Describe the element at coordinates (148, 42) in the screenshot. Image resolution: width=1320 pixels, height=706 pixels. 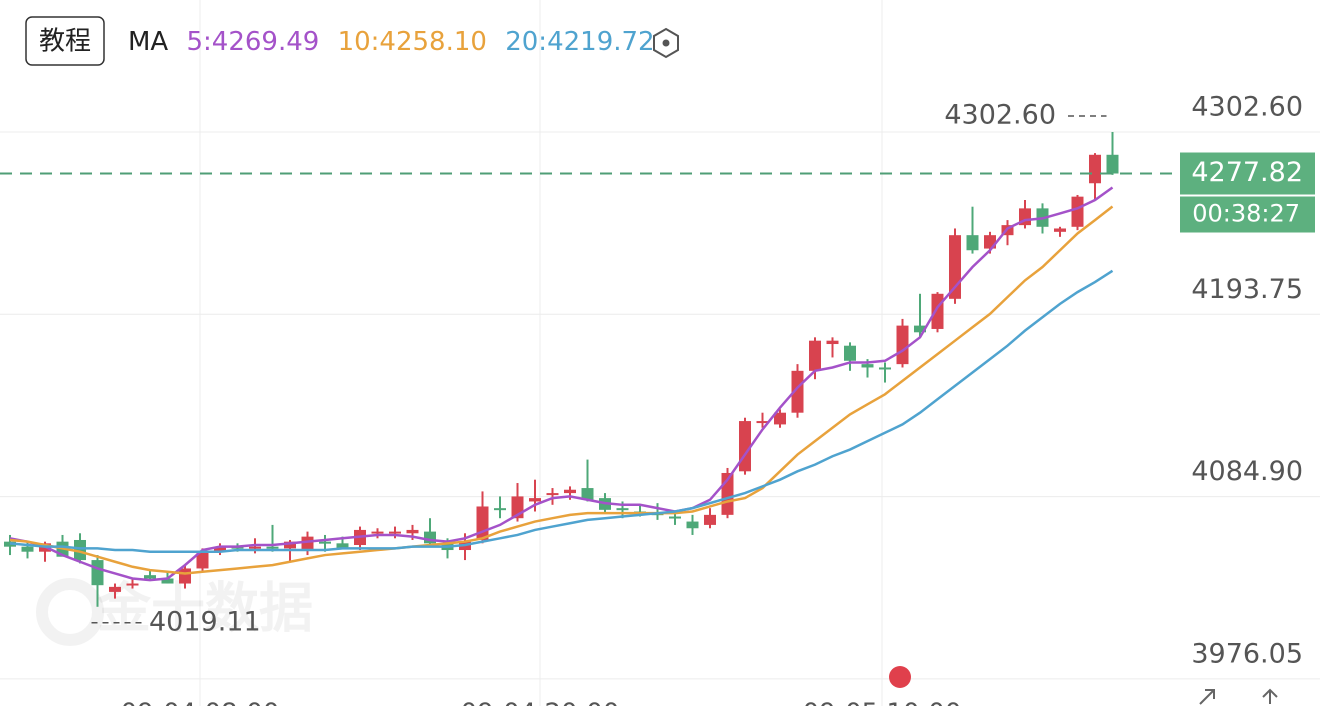
I see `ma-label: MA` at that location.